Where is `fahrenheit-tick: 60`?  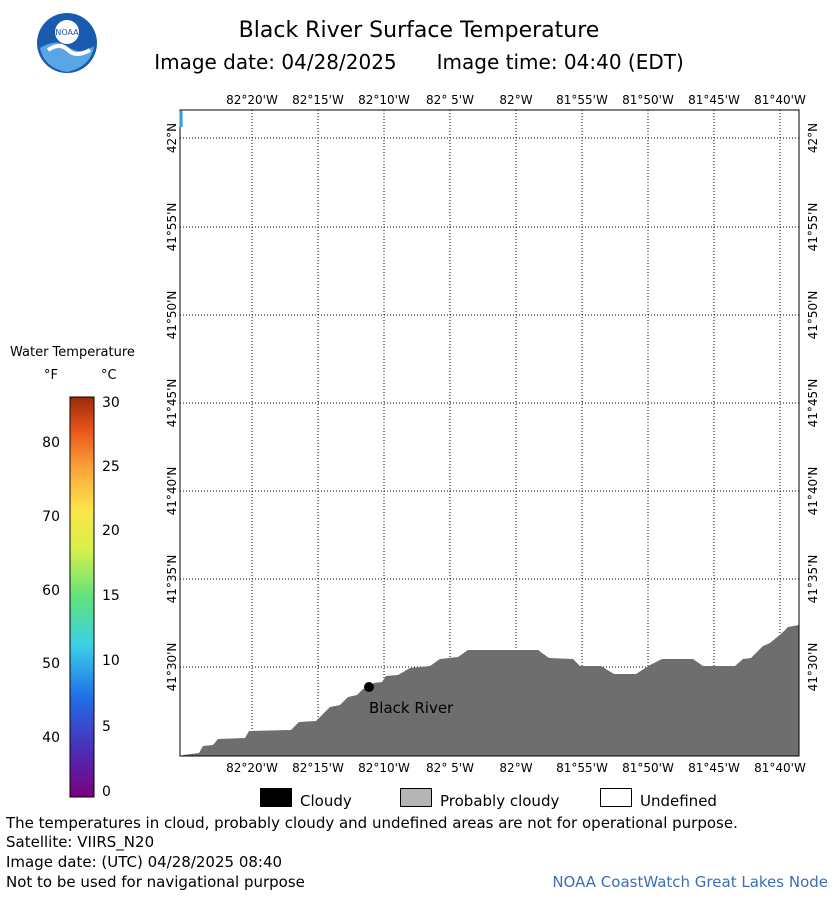 fahrenheit-tick: 60 is located at coordinates (51, 591).